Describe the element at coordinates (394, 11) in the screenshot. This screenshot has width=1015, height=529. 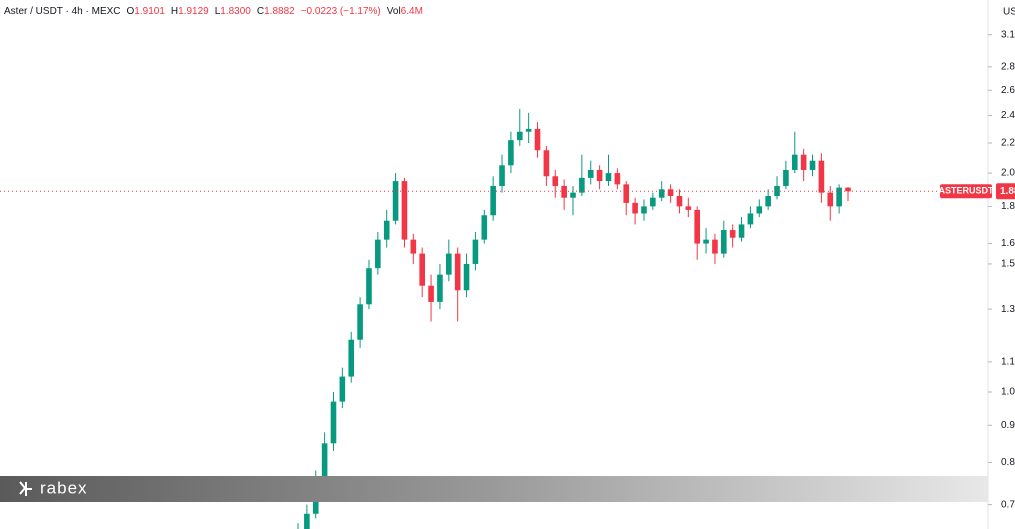
I see `volume-label: Vol` at that location.